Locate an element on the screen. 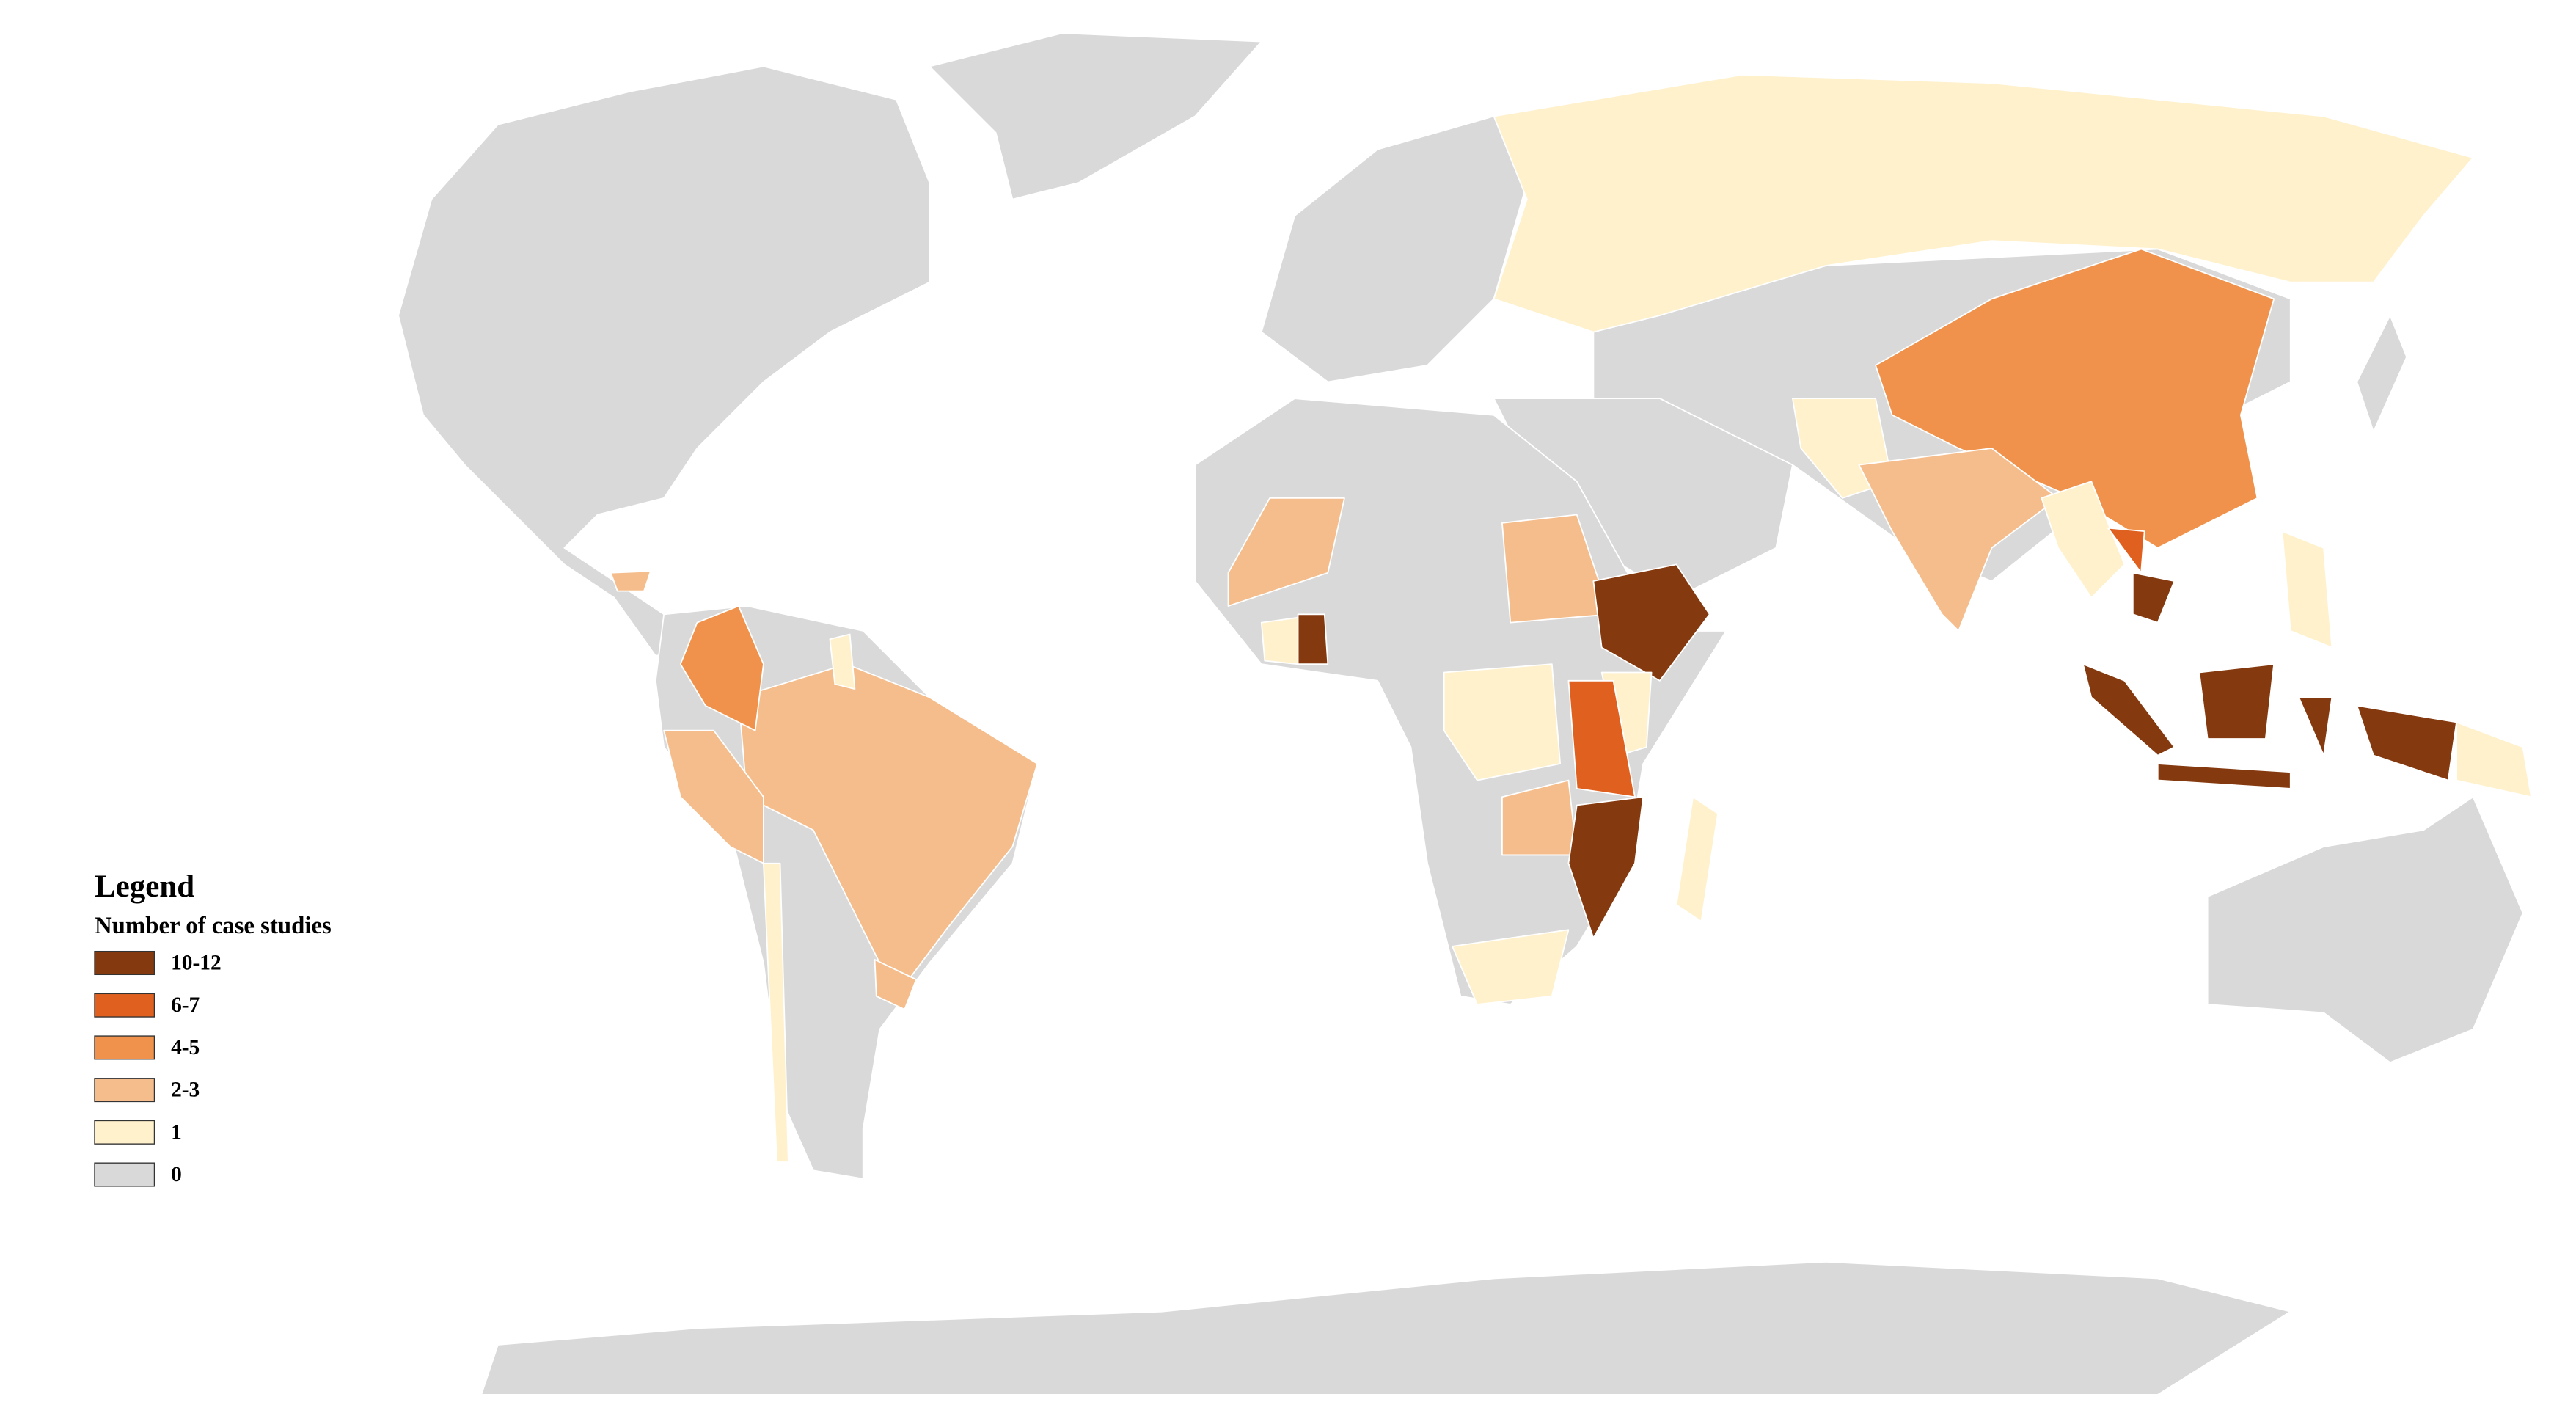 Image resolution: width=2576 pixels, height=1427 pixels. tanzania is located at coordinates (1601, 738).